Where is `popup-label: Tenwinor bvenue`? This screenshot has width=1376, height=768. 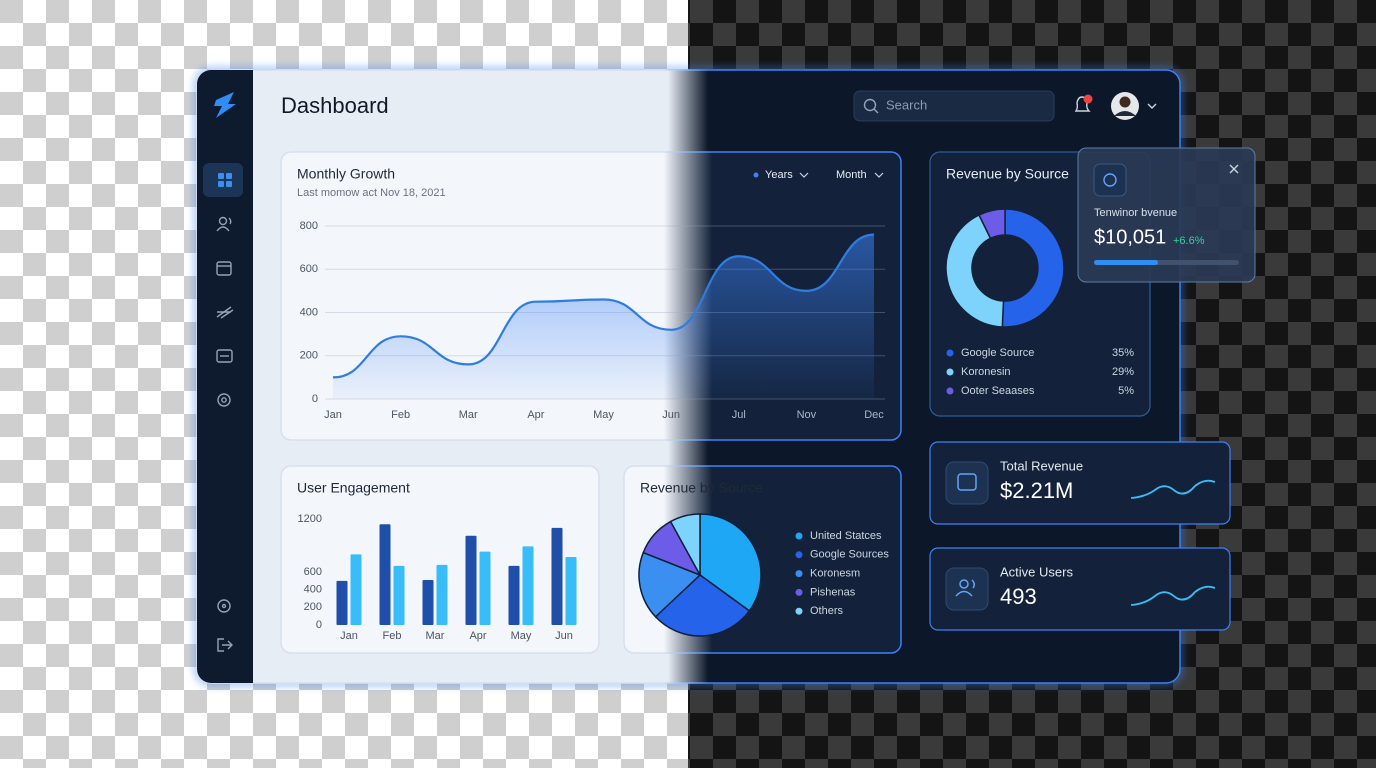
popup-label: Tenwinor bvenue is located at coordinates (1135, 213).